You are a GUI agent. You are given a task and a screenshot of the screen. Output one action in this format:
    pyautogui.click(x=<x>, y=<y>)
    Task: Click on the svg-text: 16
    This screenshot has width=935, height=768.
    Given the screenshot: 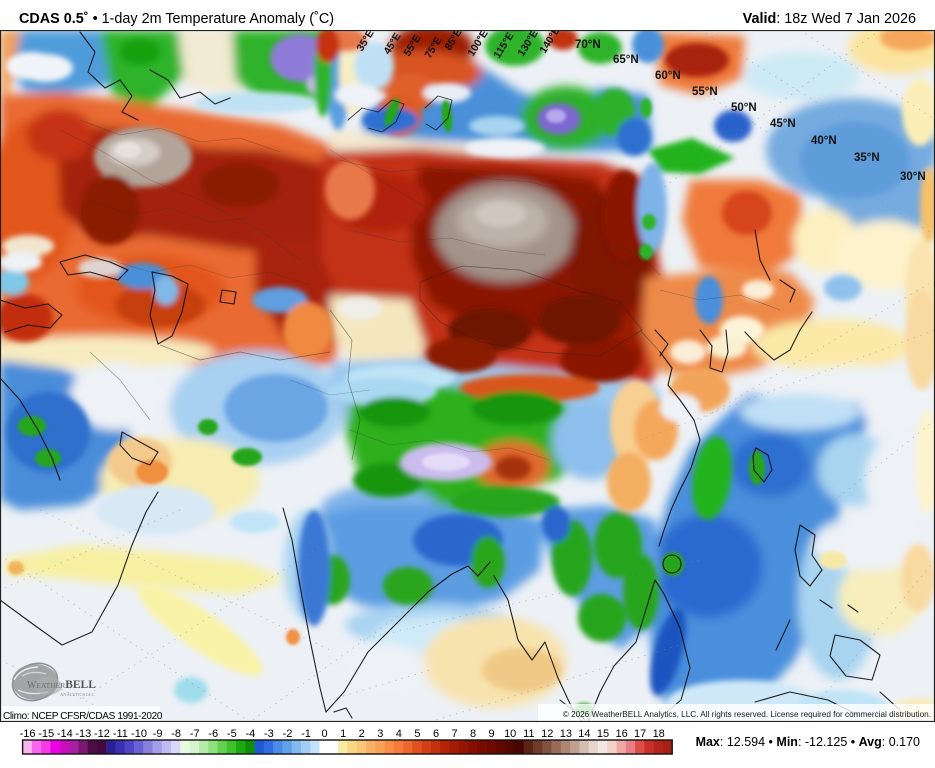 What is the action you would take?
    pyautogui.click(x=621, y=734)
    